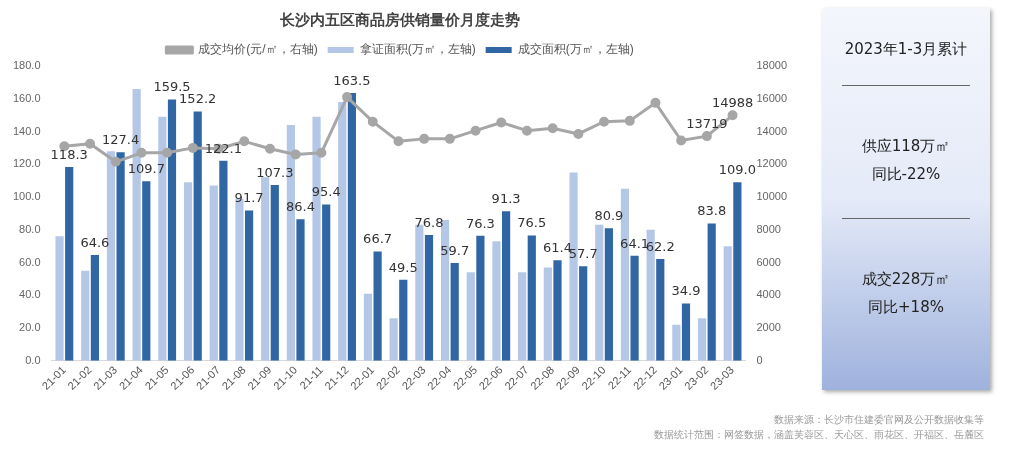 This screenshot has height=460, width=1024. What do you see at coordinates (768, 261) in the screenshot?
I see `y2-tick-label: 6000` at bounding box center [768, 261].